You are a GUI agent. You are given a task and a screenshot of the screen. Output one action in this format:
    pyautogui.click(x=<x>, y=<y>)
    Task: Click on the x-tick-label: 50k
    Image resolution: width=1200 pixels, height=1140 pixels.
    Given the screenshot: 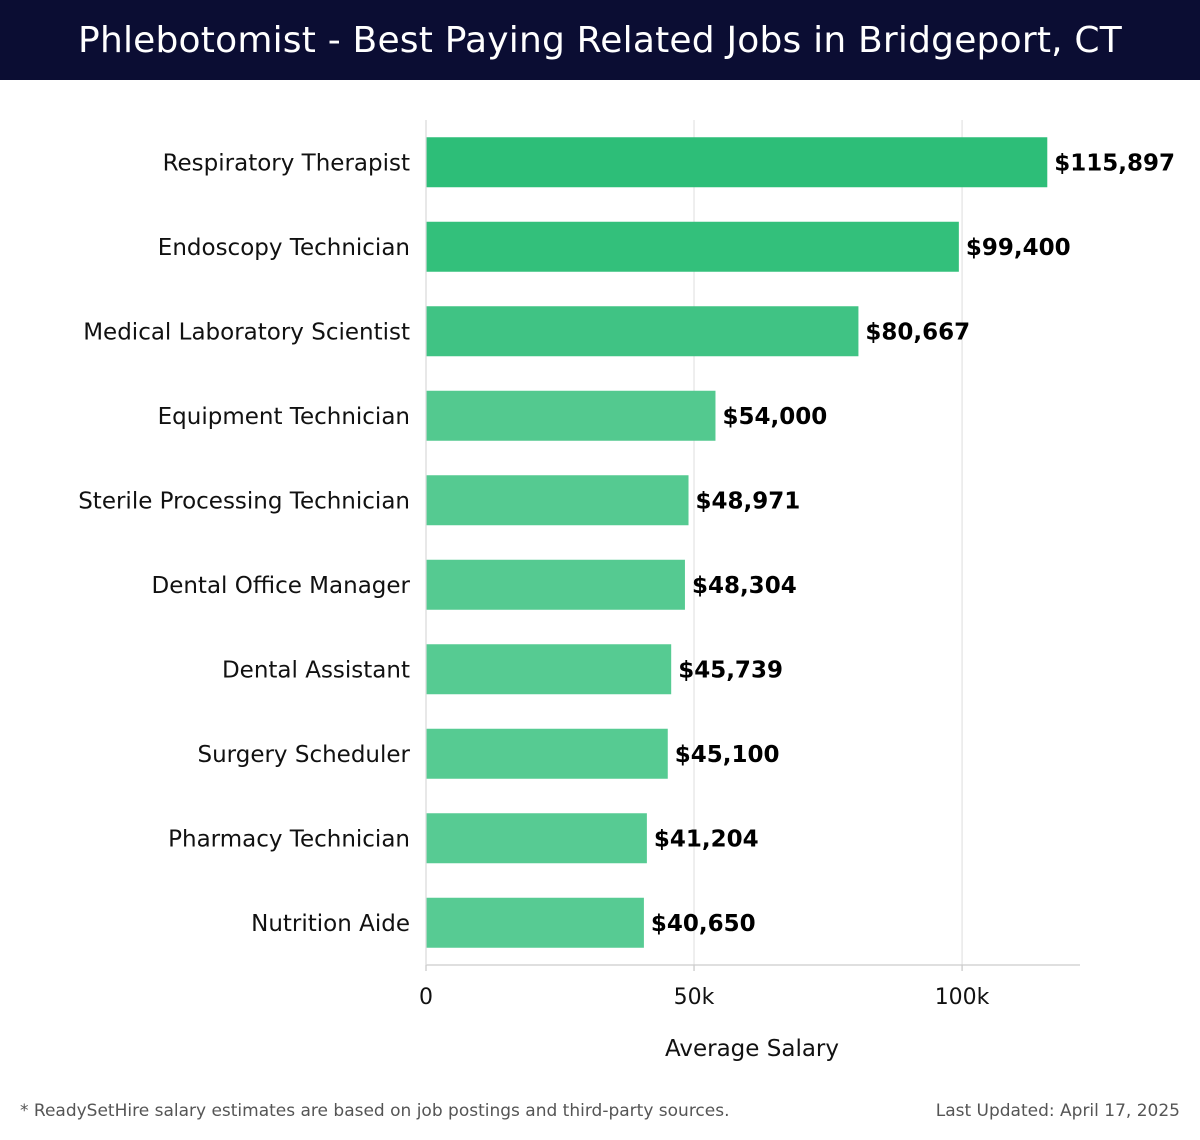 What is the action you would take?
    pyautogui.click(x=694, y=997)
    